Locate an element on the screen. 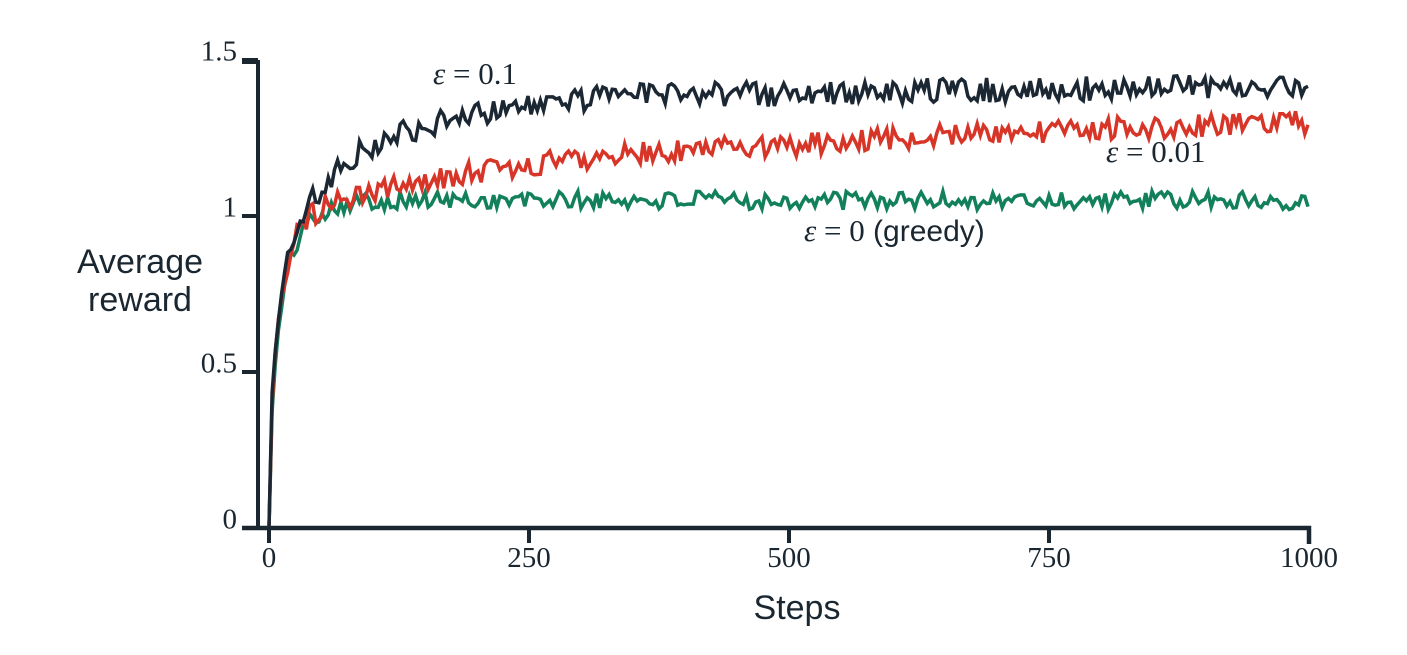 This screenshot has height=655, width=1407. y-tick-label: 0.5 is located at coordinates (218, 363).